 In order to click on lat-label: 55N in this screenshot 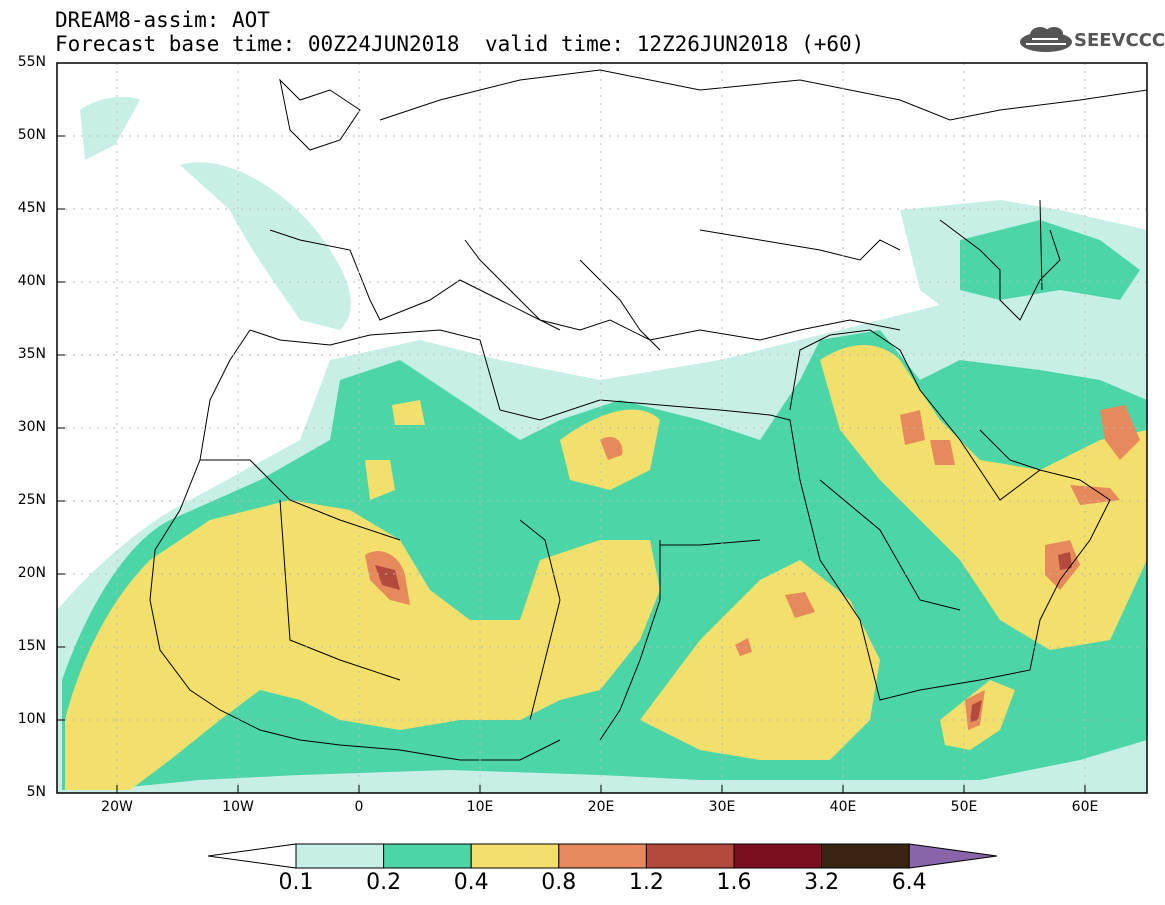, I will do `click(31, 62)`.